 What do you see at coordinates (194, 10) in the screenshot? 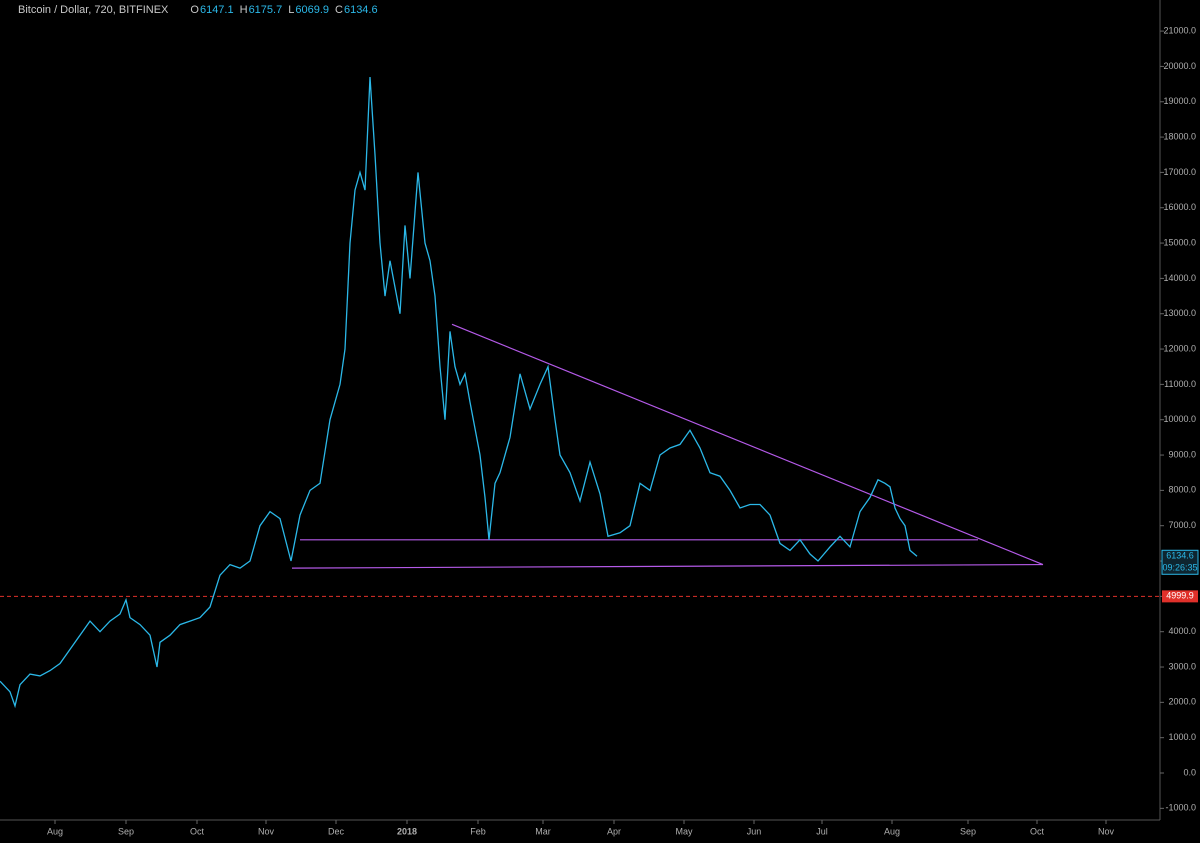
I see `ohlc-label: O` at bounding box center [194, 10].